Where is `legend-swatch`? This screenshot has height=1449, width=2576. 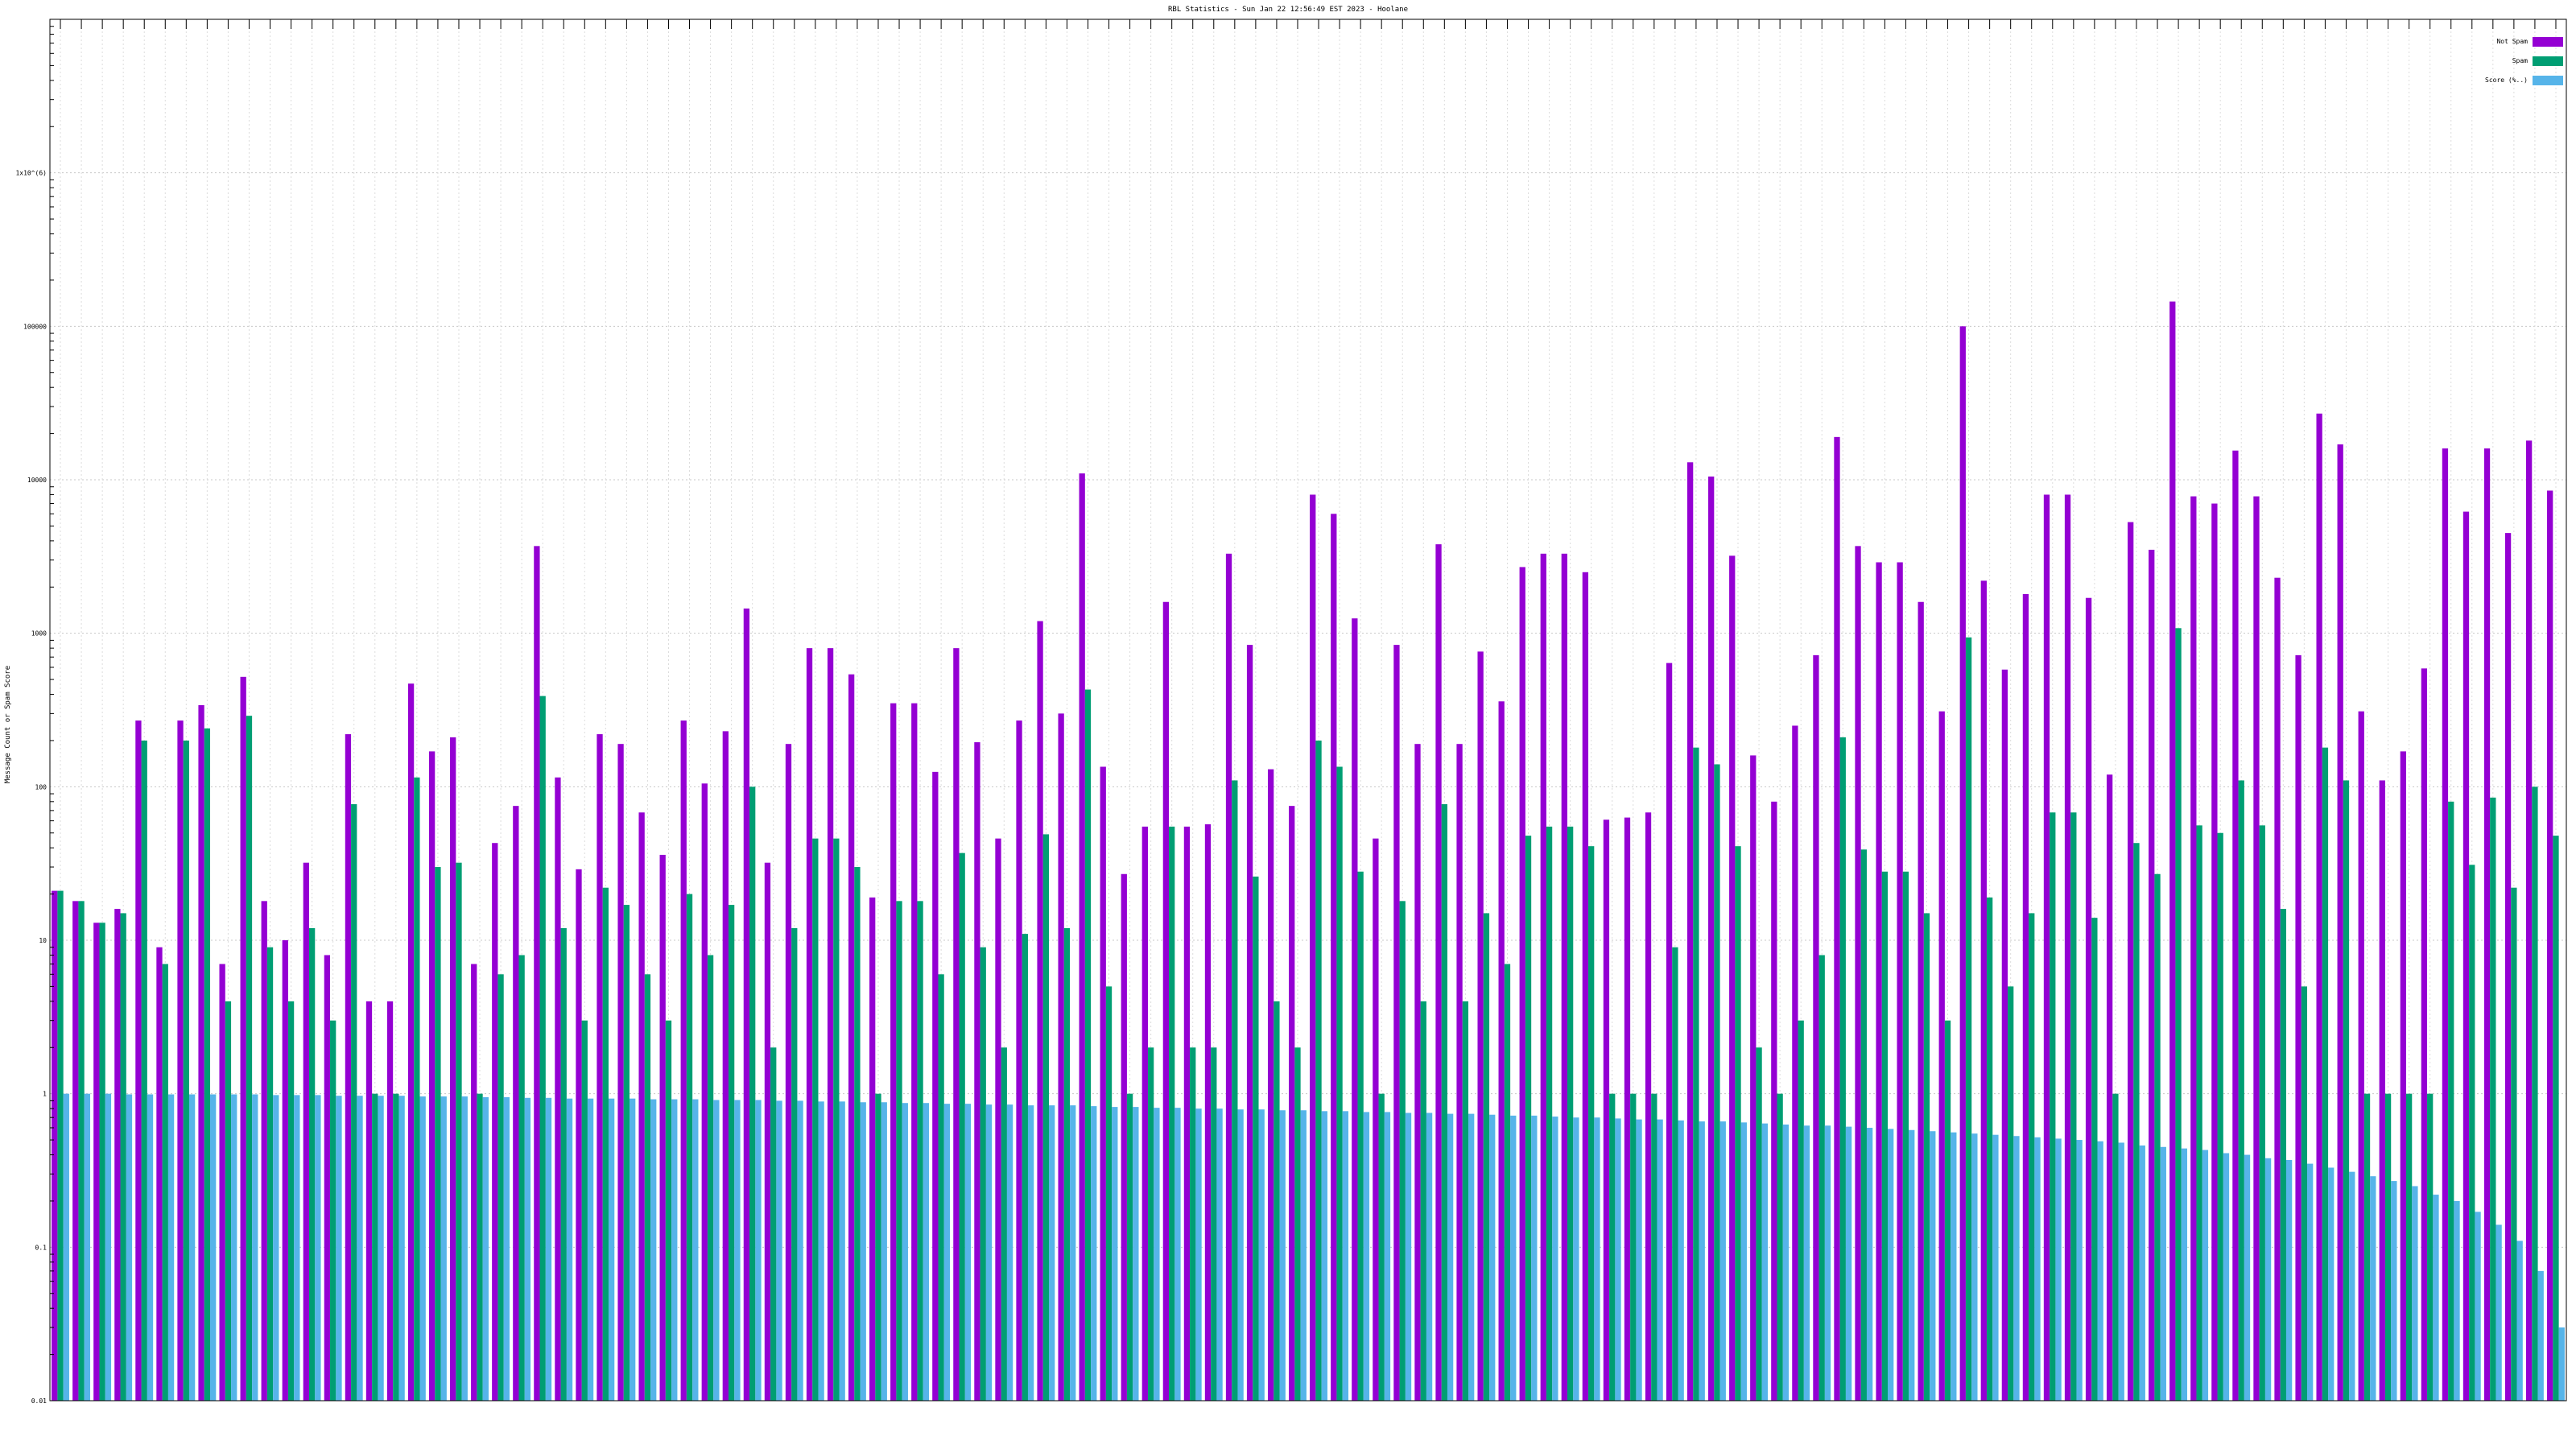
legend-swatch is located at coordinates (2548, 80).